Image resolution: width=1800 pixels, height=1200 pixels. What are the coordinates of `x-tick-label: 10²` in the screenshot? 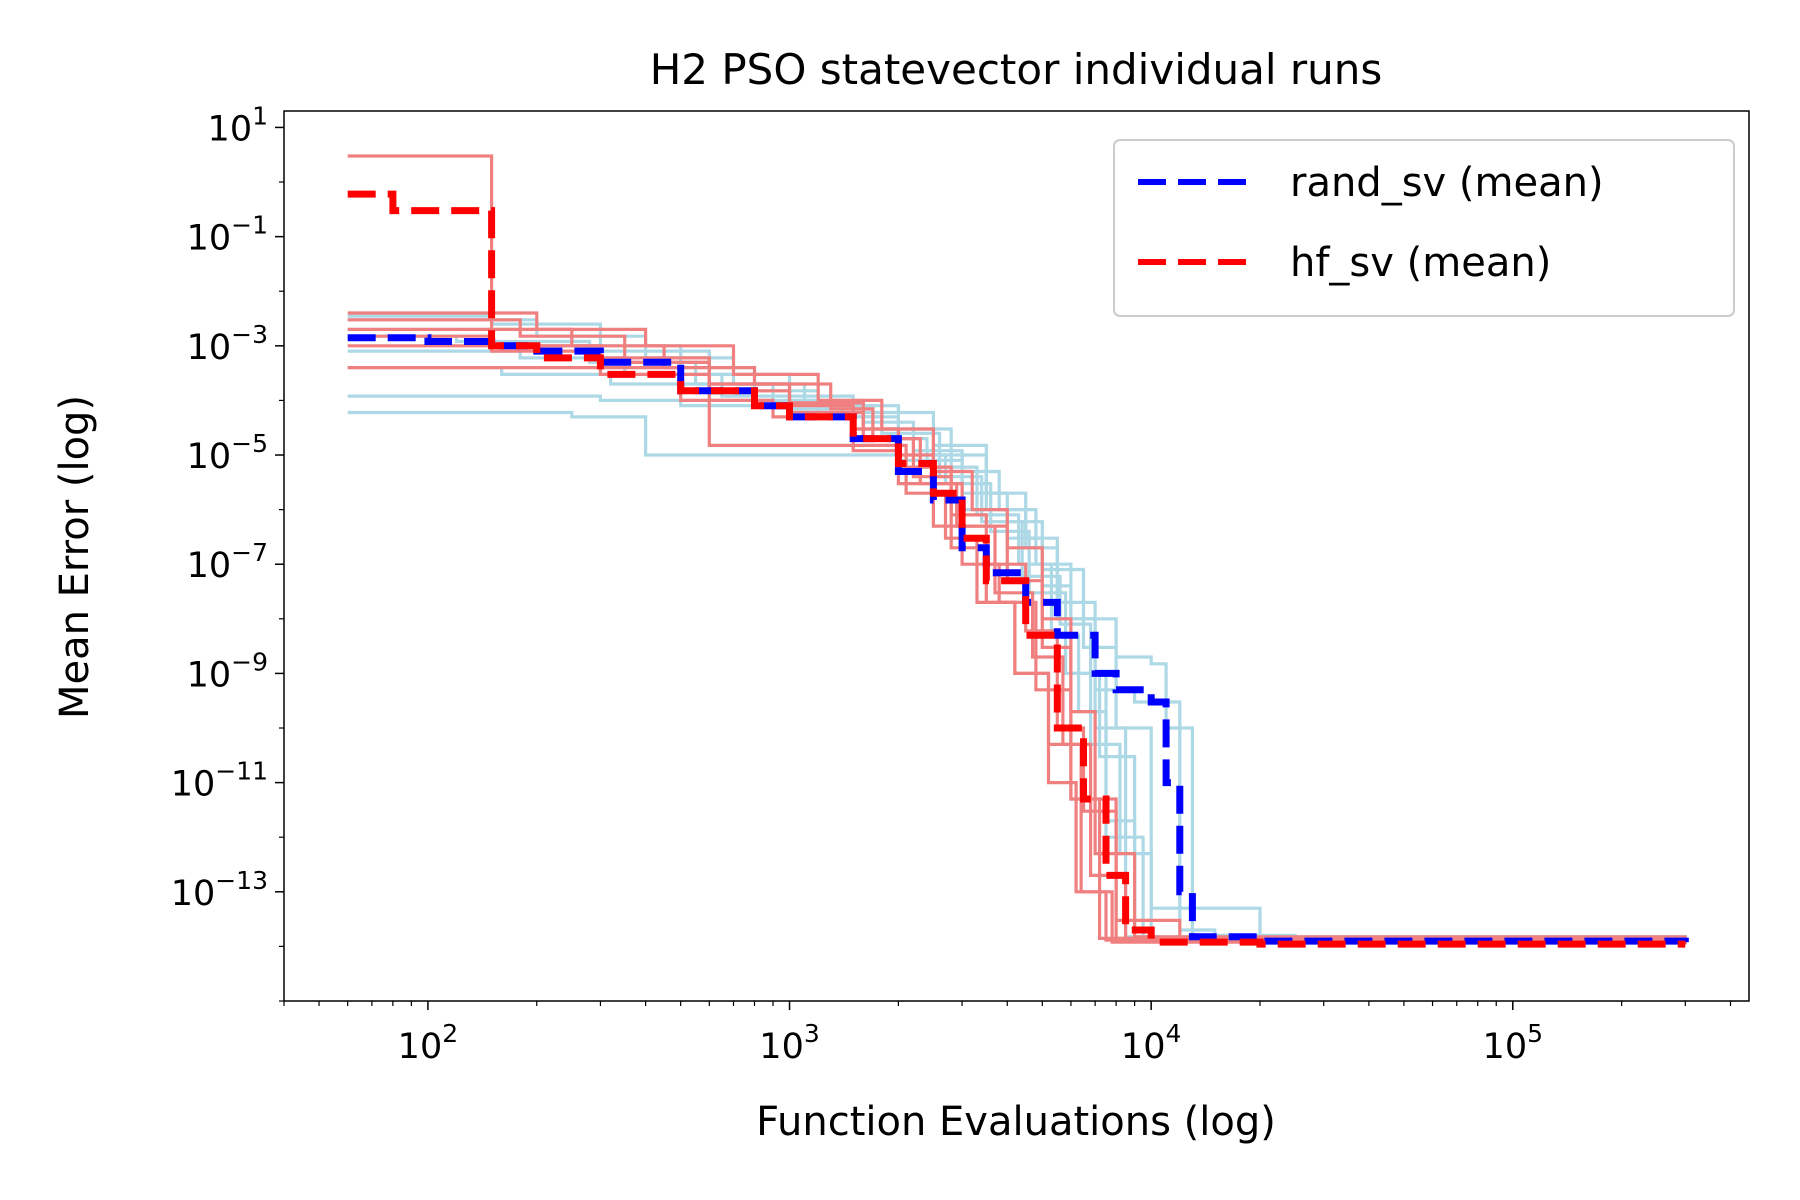 It's located at (428, 1043).